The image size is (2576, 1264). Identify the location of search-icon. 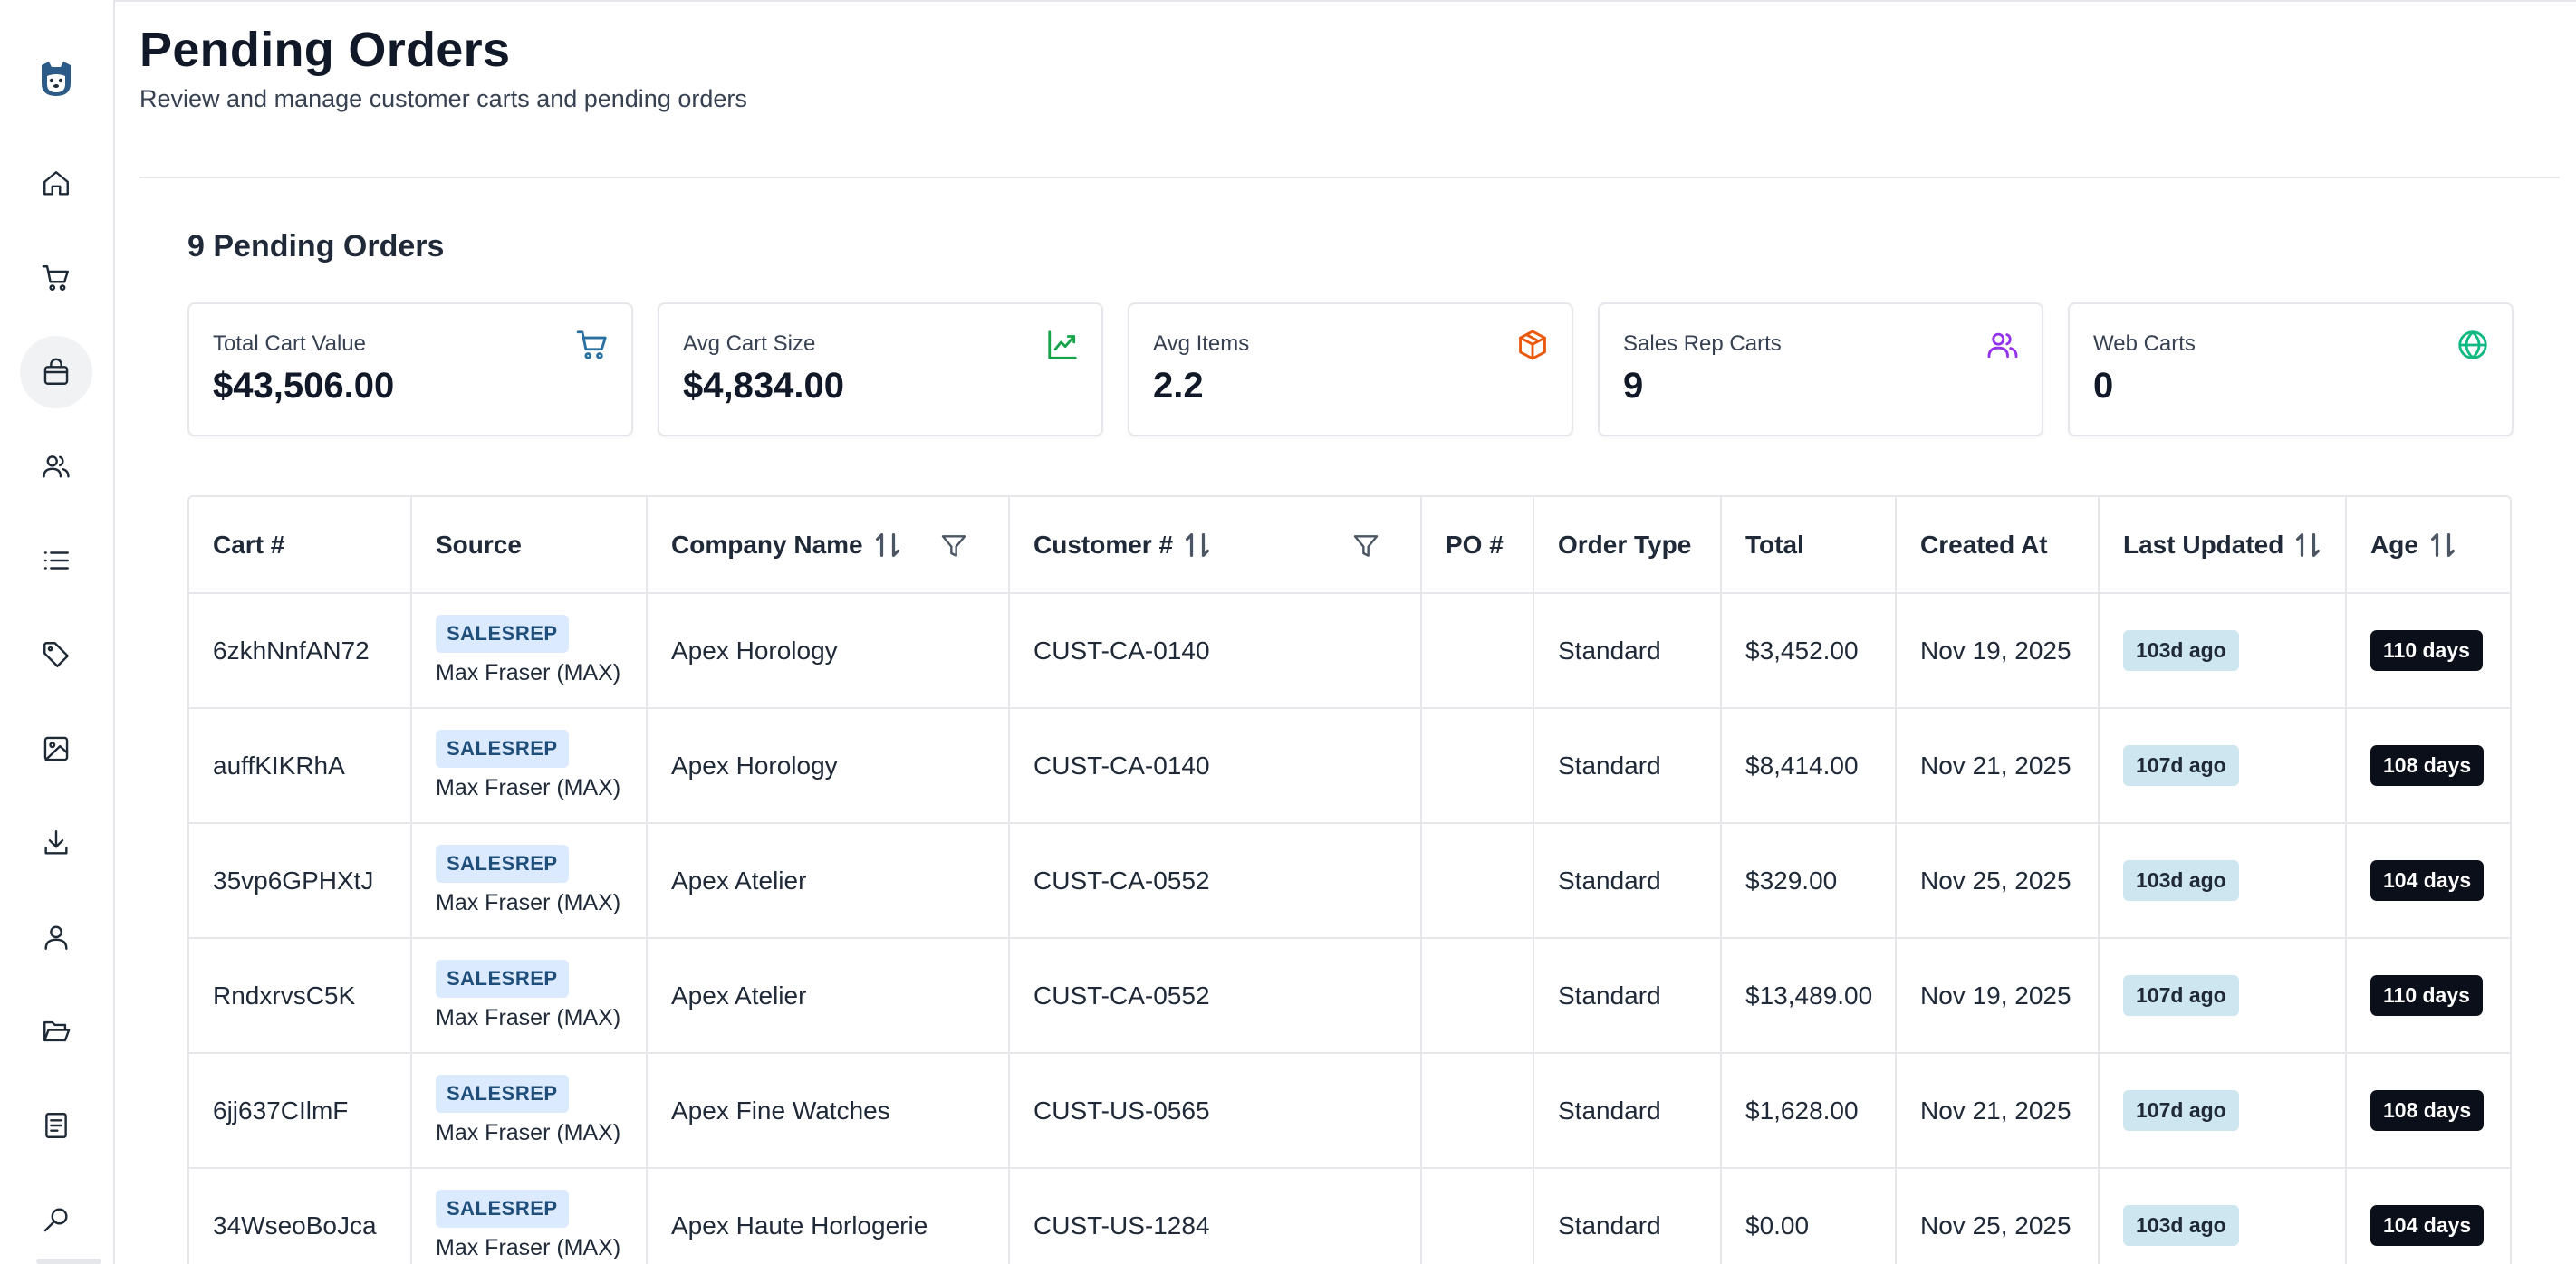
(55, 1220).